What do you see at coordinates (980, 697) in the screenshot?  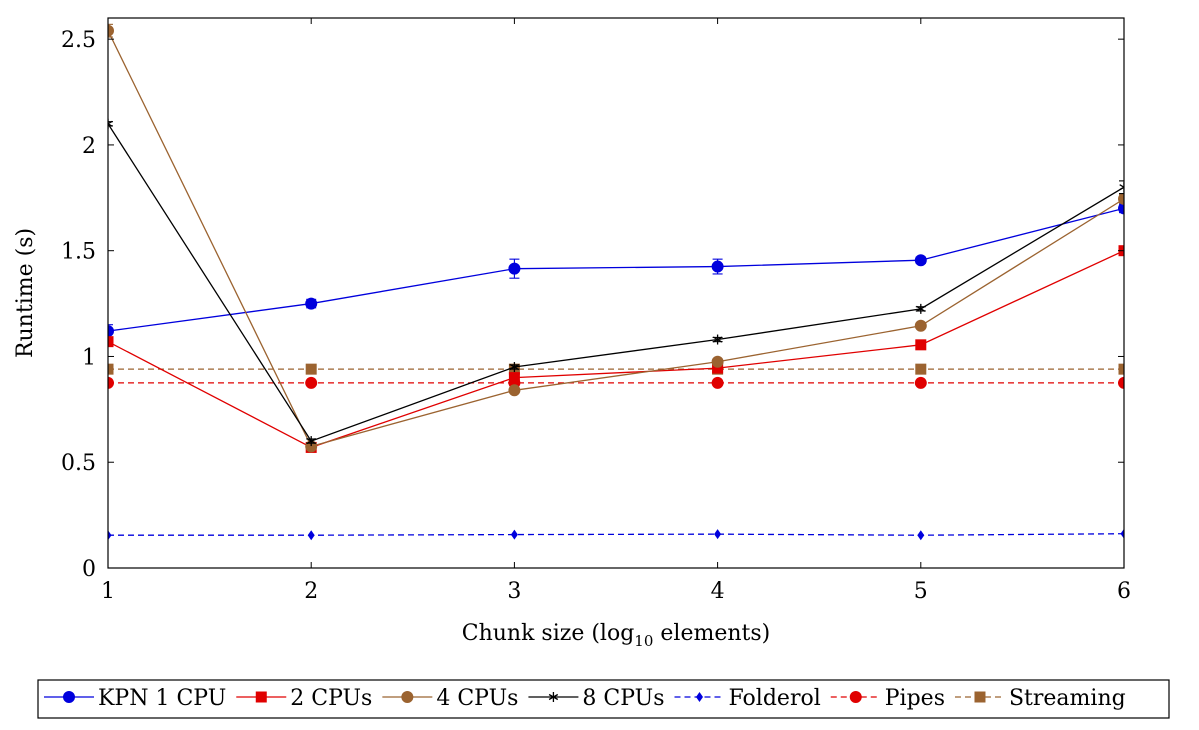 I see `legend-marker-streaming` at bounding box center [980, 697].